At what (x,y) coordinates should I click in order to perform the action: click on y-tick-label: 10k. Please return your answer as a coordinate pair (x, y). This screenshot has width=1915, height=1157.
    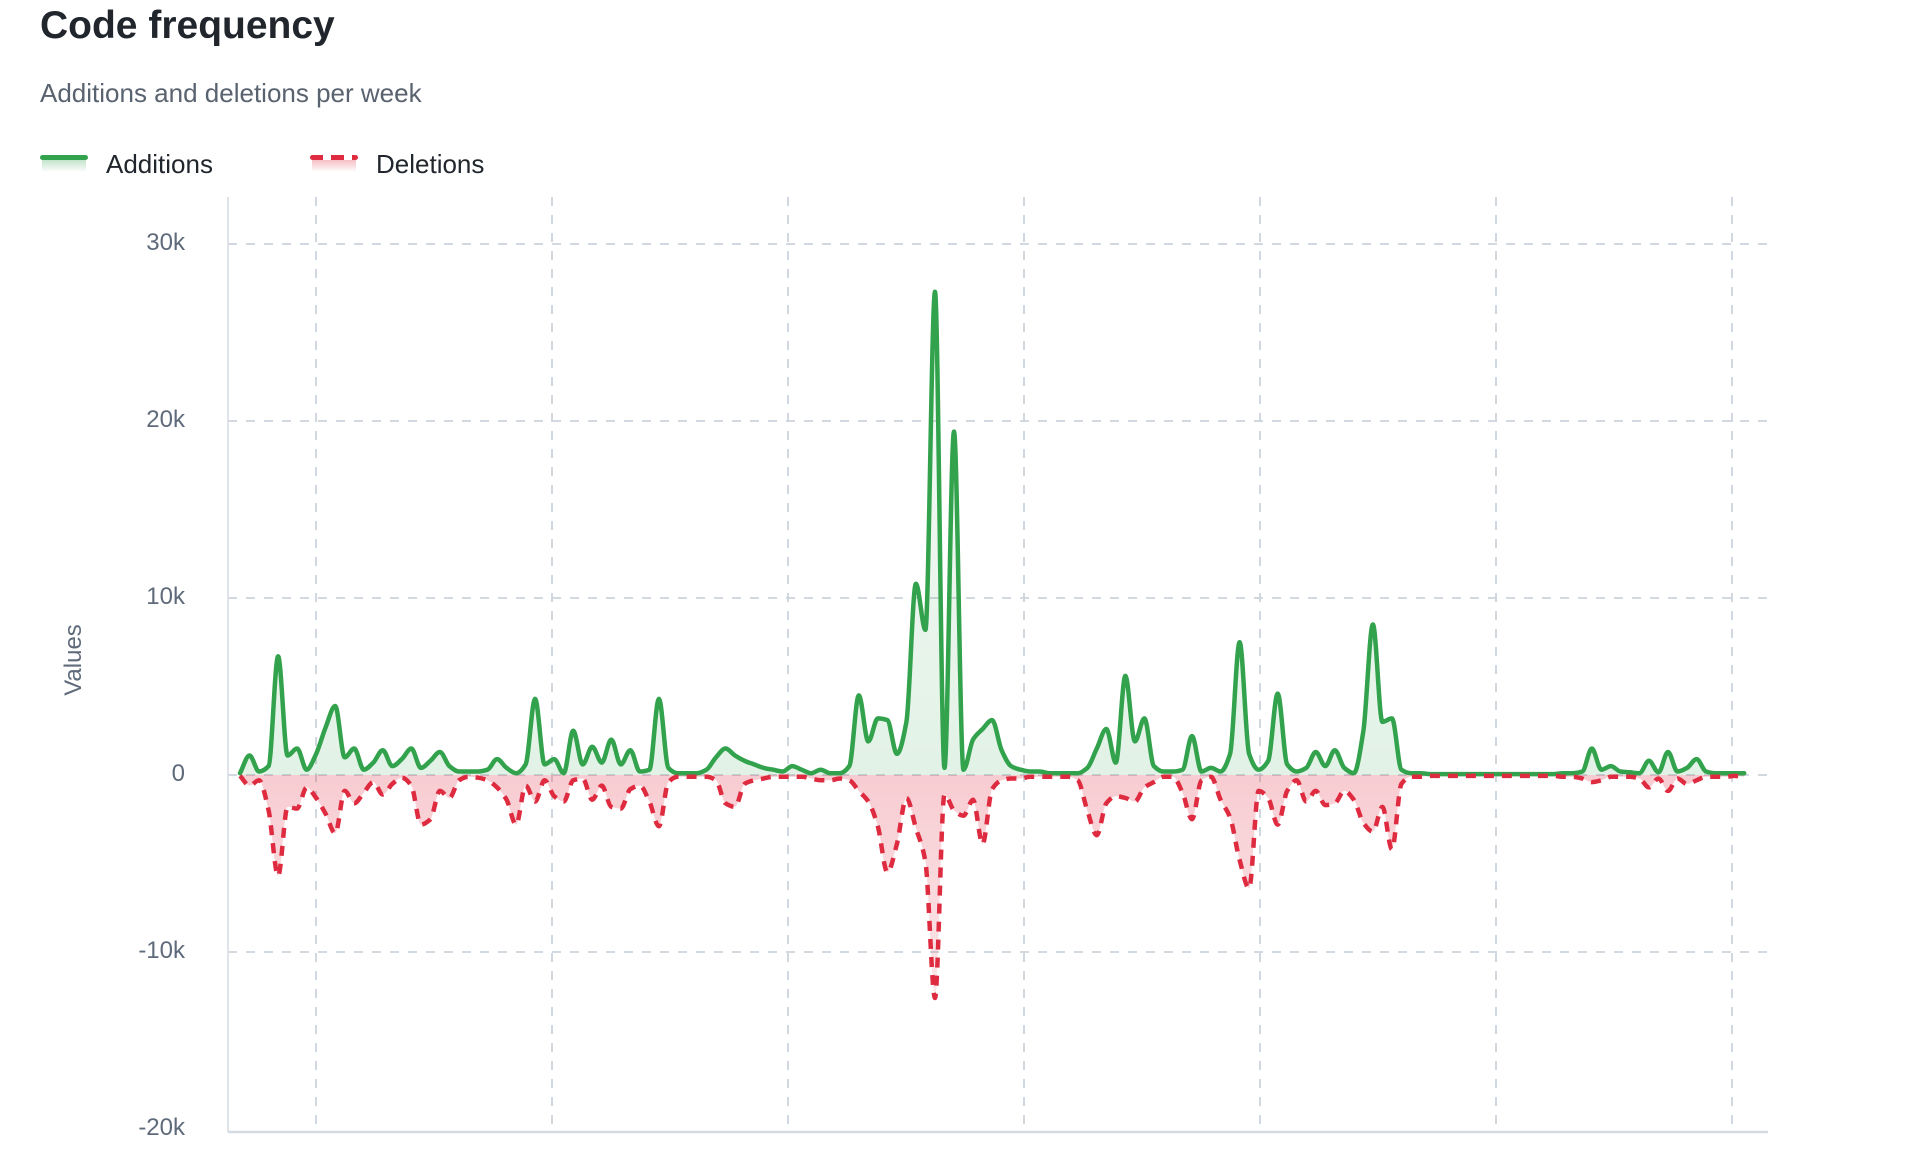
    Looking at the image, I should click on (165, 596).